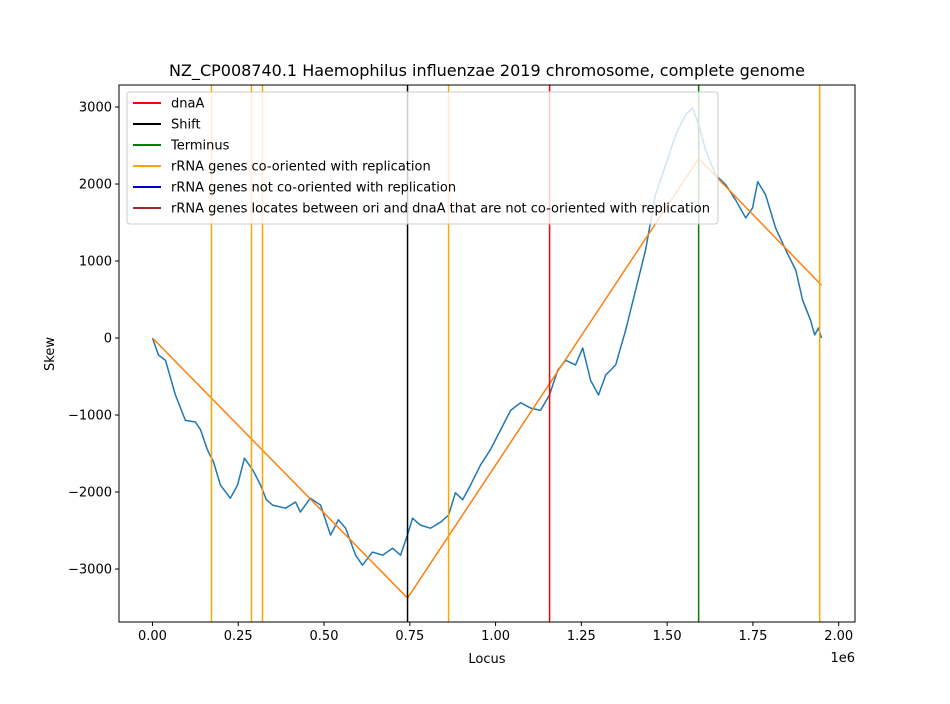 The width and height of the screenshot is (950, 704). I want to click on y-tick-label: 0, so click(108, 339).